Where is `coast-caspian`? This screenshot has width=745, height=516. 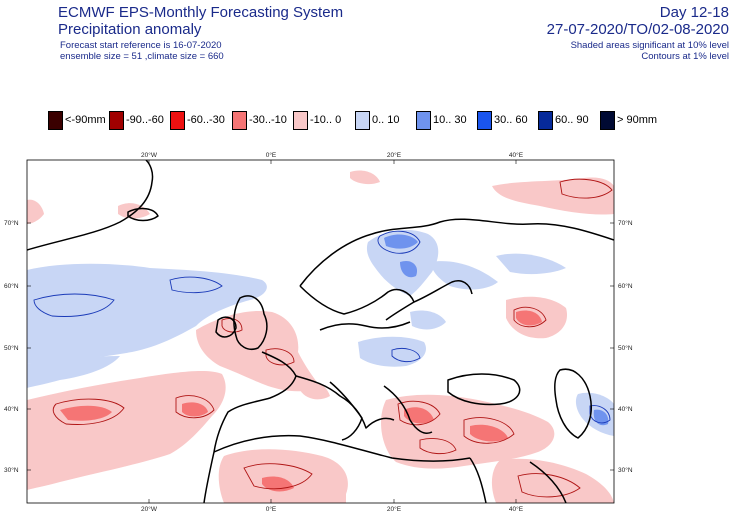 coast-caspian is located at coordinates (573, 403).